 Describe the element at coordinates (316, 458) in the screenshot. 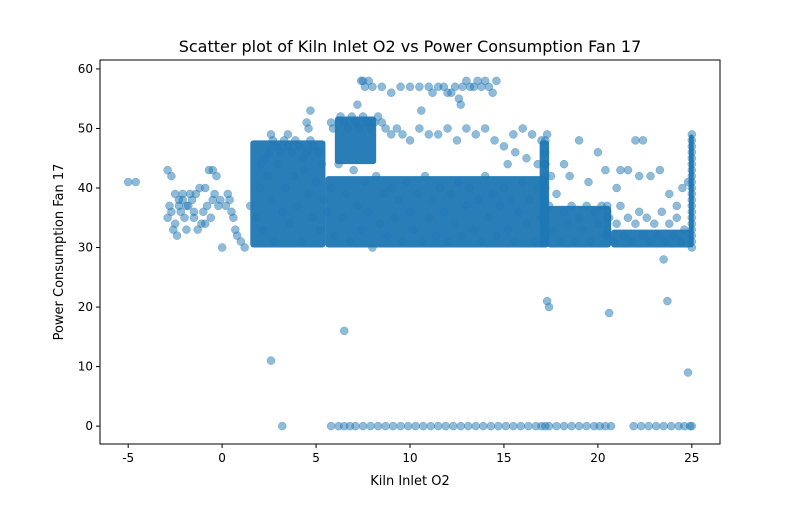

I see `x-tick-label: 5` at that location.